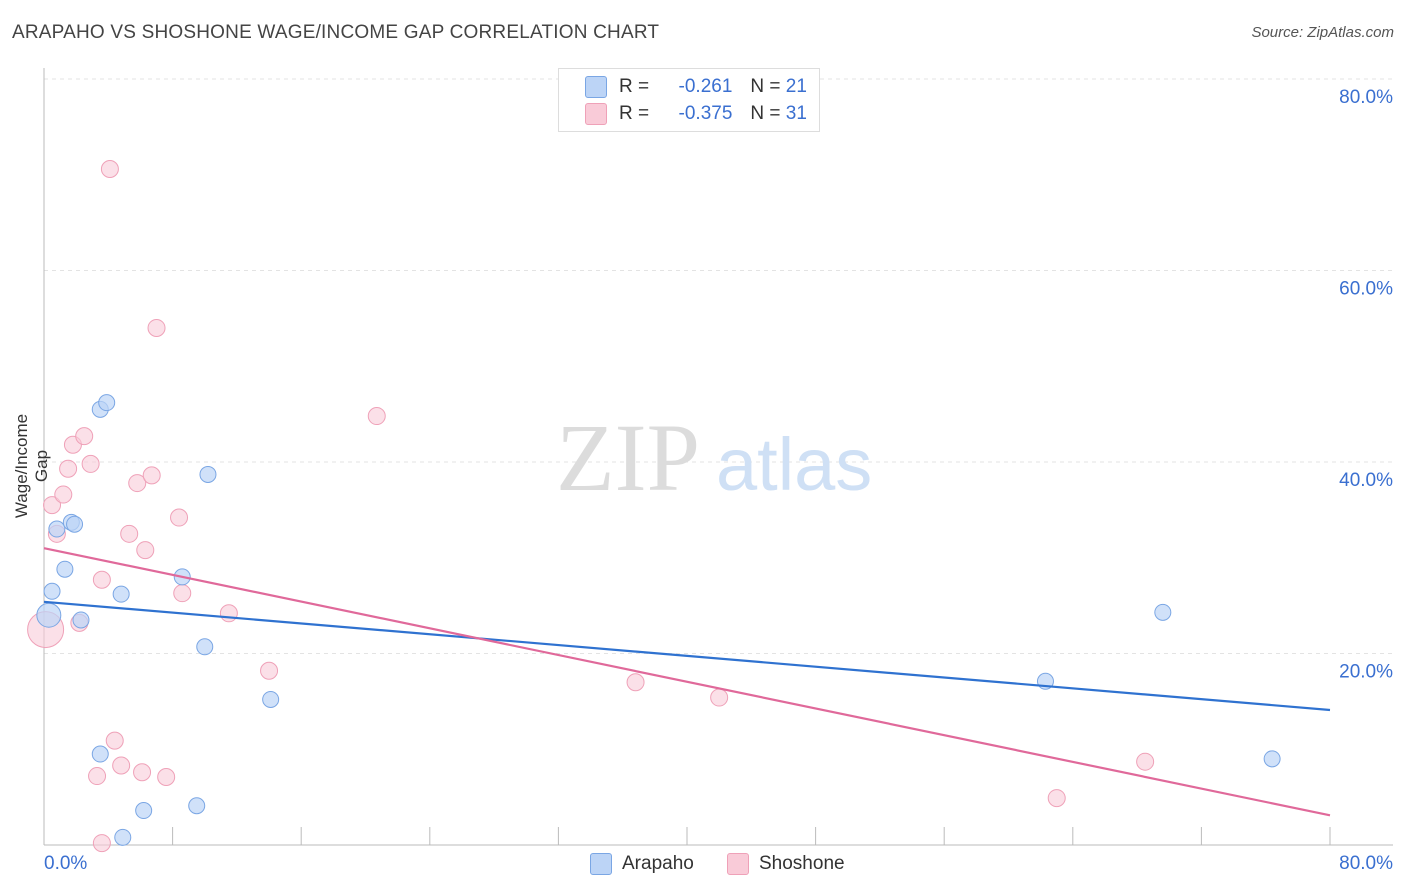 Image resolution: width=1406 pixels, height=892 pixels. What do you see at coordinates (705, 86) in the screenshot?
I see `arapaho-r-value: -0.261` at bounding box center [705, 86].